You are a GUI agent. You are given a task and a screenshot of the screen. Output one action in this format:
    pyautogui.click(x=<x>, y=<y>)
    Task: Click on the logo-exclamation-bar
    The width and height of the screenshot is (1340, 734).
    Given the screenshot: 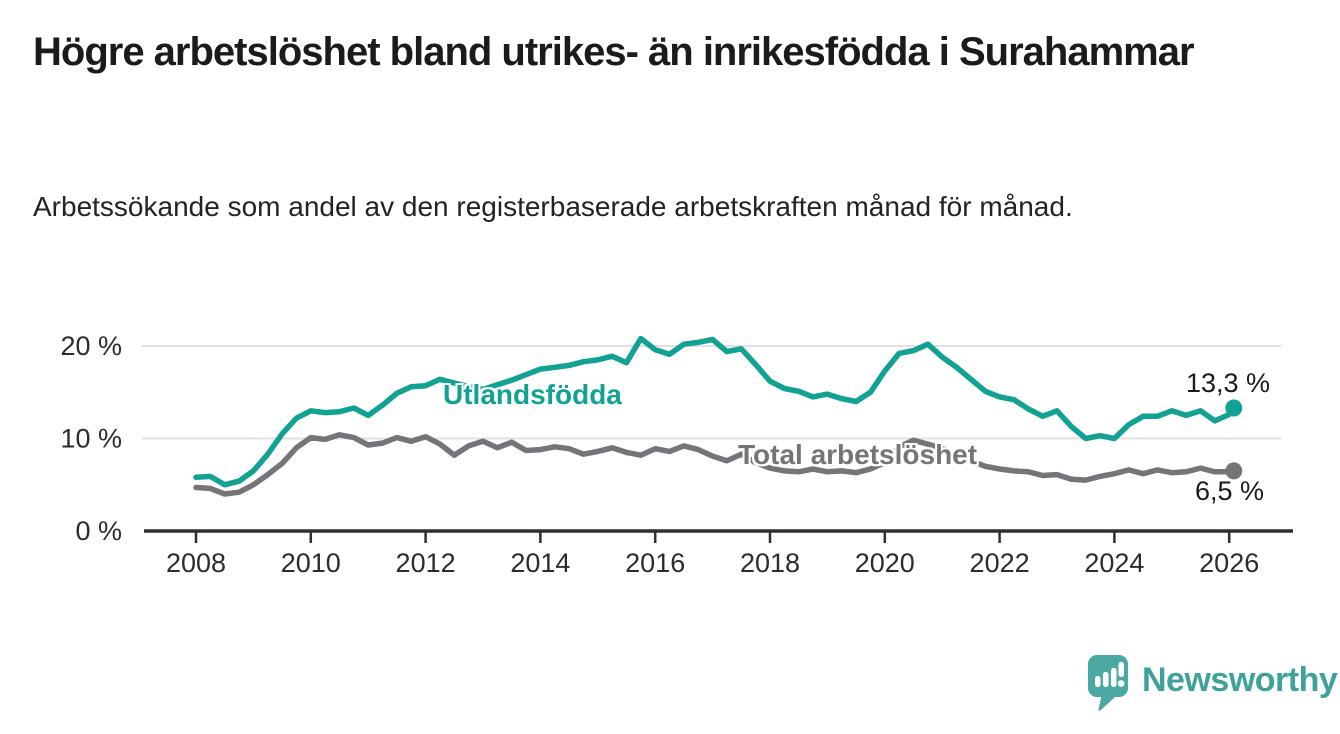 What is the action you would take?
    pyautogui.click(x=1121, y=669)
    